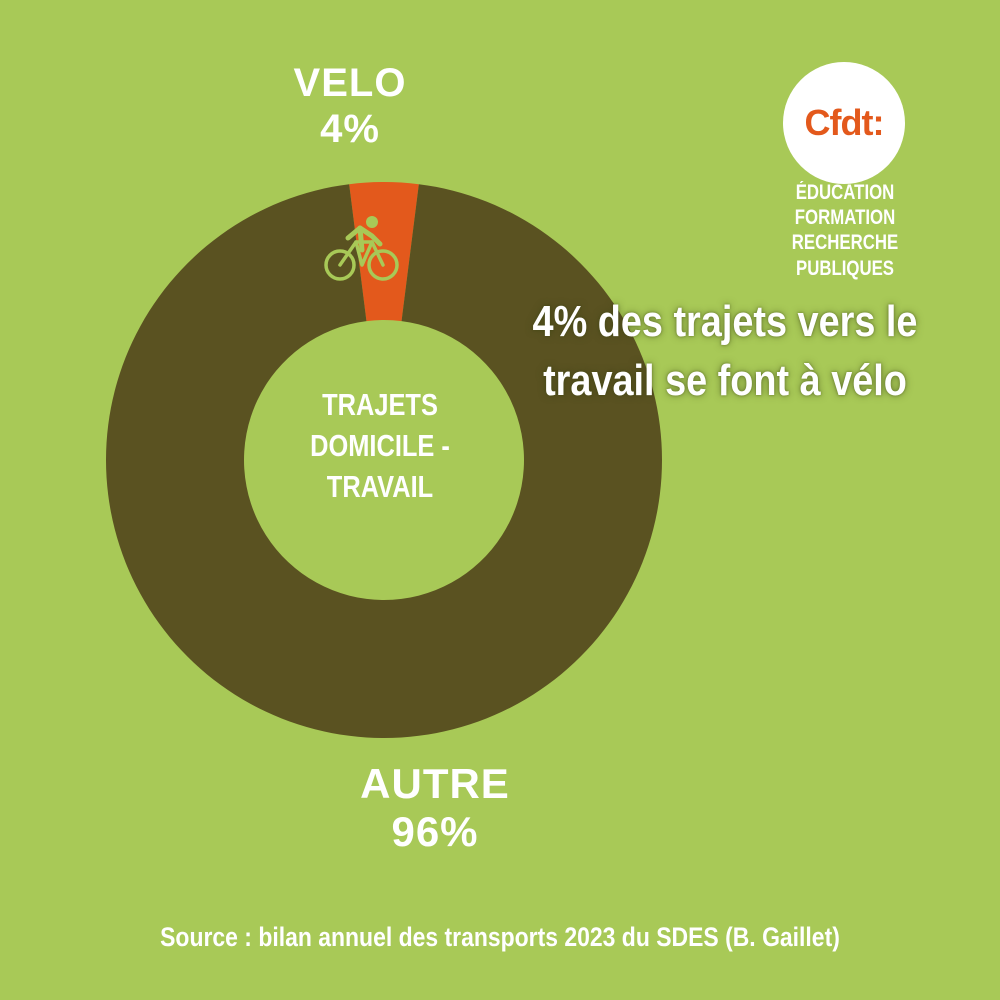 Image resolution: width=1000 pixels, height=1000 pixels. What do you see at coordinates (845, 205) in the screenshot?
I see `logo-subtitle-line-1: ÉDUCATION FORMATION` at bounding box center [845, 205].